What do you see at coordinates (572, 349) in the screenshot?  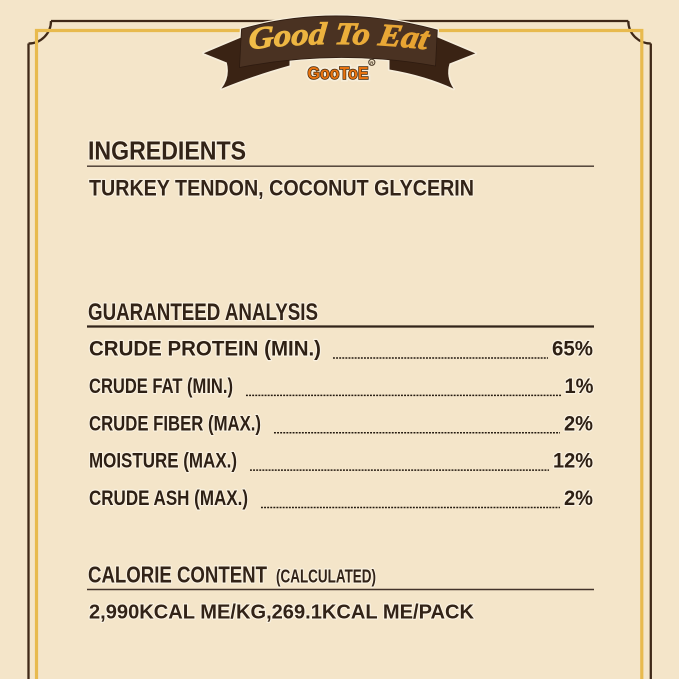 I see `svg-text: 65%` at bounding box center [572, 349].